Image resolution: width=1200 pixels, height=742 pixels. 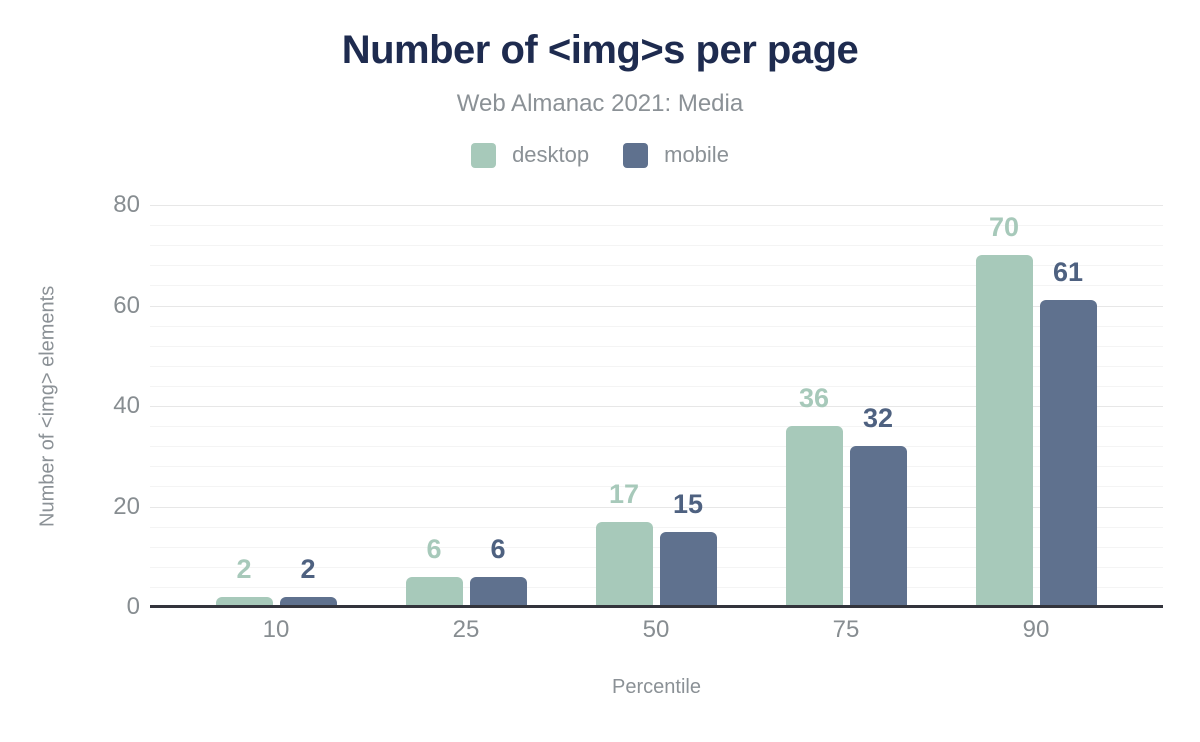 What do you see at coordinates (656, 687) in the screenshot?
I see `x-axis-title: Percentile` at bounding box center [656, 687].